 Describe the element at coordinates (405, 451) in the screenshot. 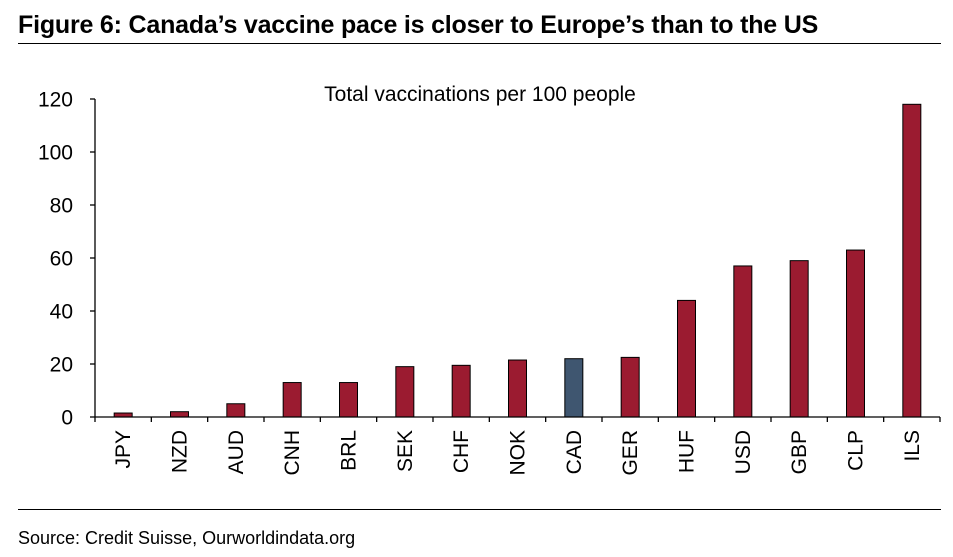

I see `x-tick-label-sek: SEK` at that location.